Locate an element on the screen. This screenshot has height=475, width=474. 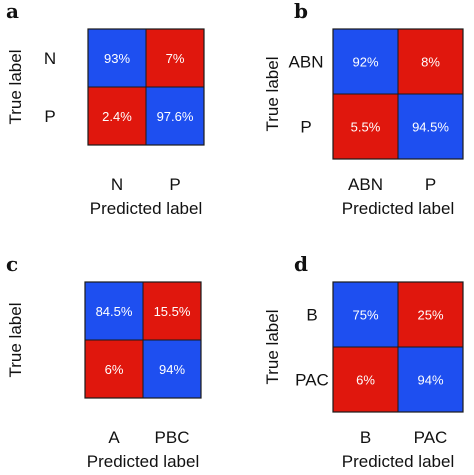
panel-b-letter: b is located at coordinates (301, 11).